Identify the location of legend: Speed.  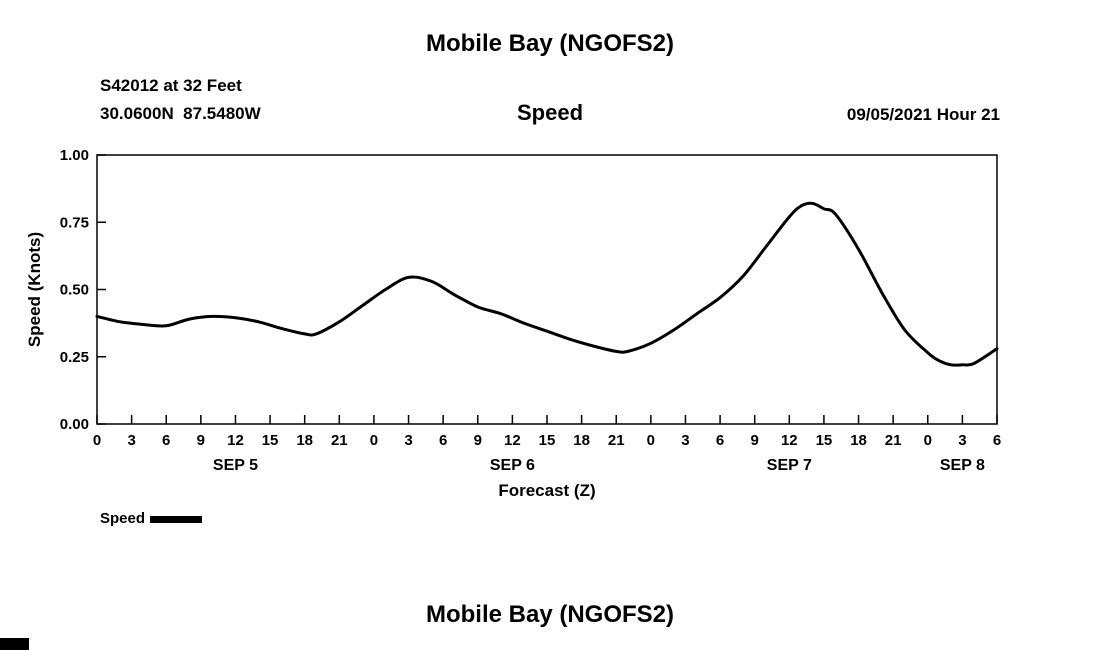
(151, 518).